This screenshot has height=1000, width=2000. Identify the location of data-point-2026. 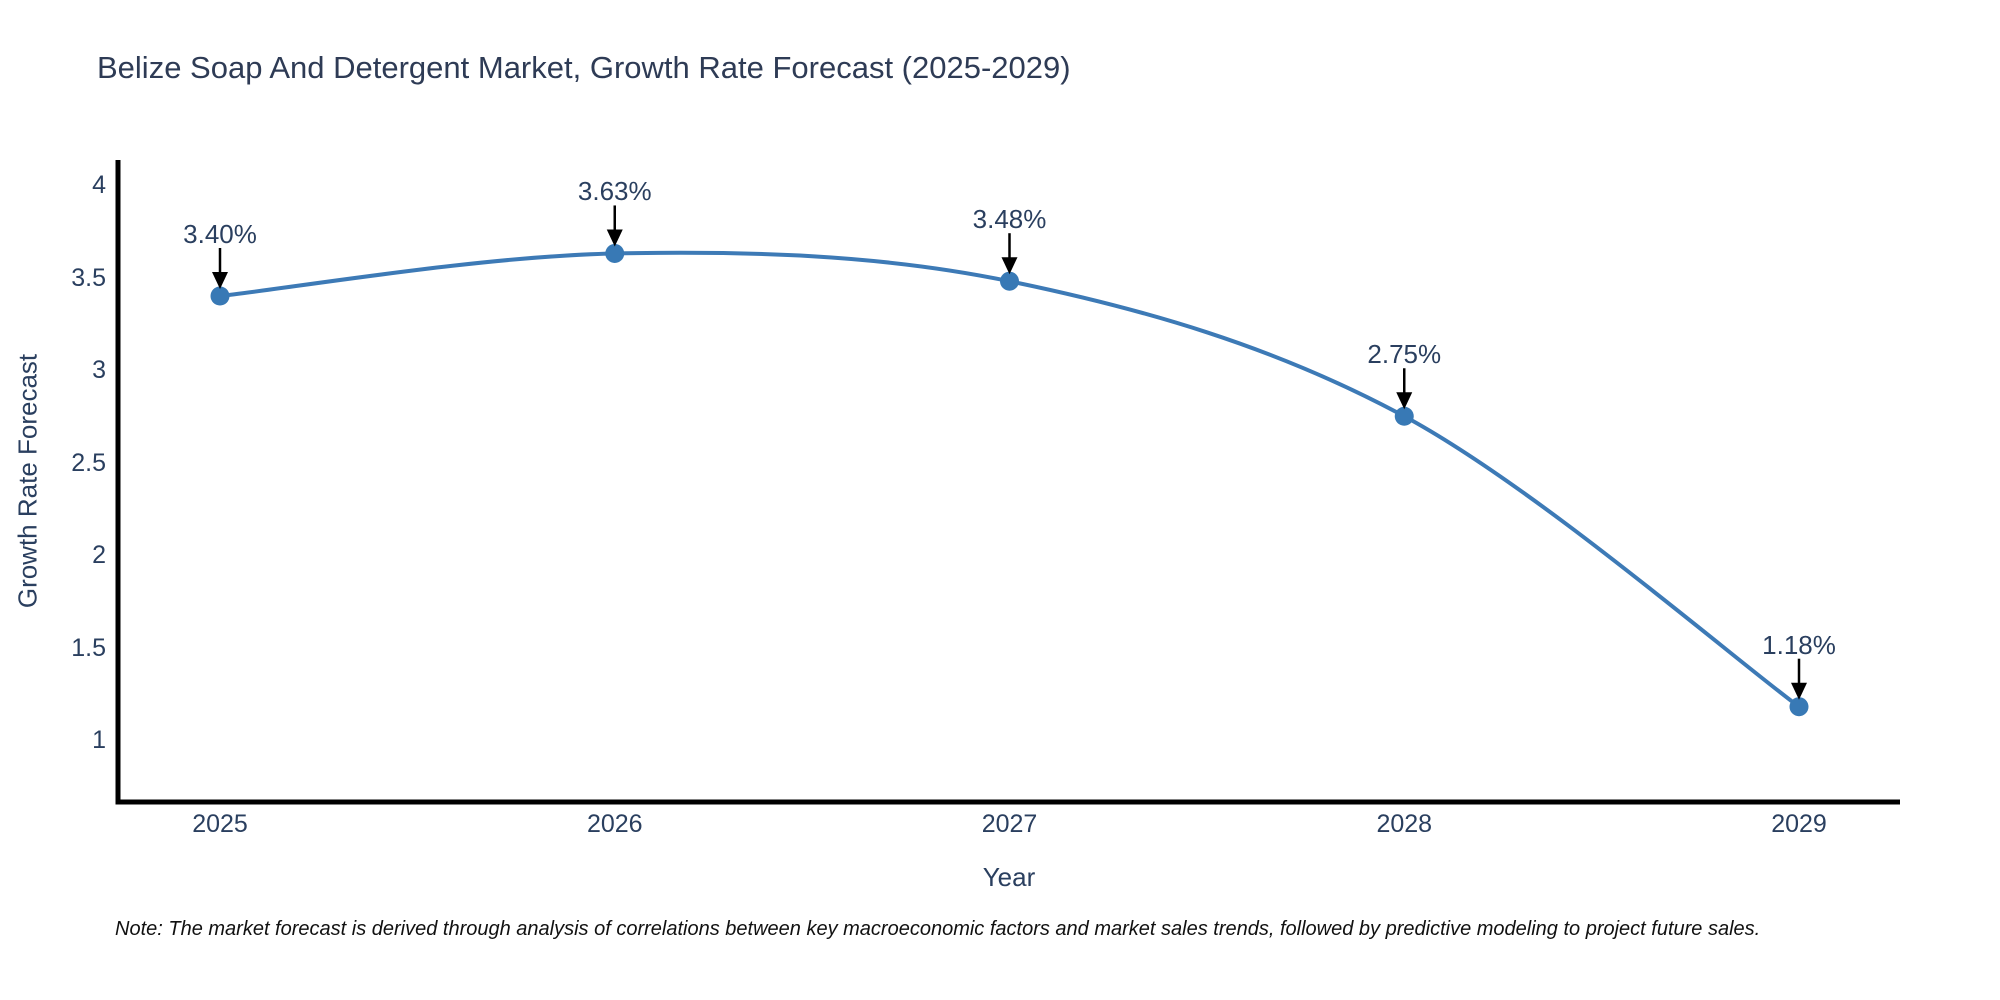
(615, 253).